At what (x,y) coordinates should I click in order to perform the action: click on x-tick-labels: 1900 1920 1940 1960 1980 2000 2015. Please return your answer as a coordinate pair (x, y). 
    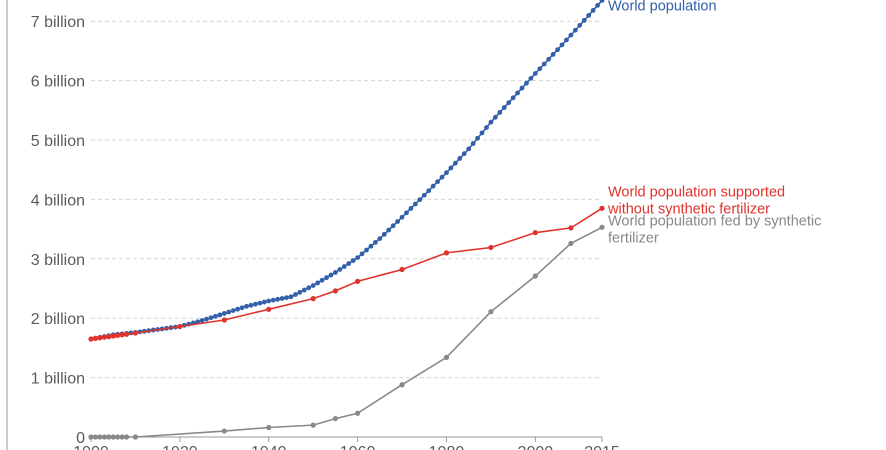
    Looking at the image, I should click on (346, 447).